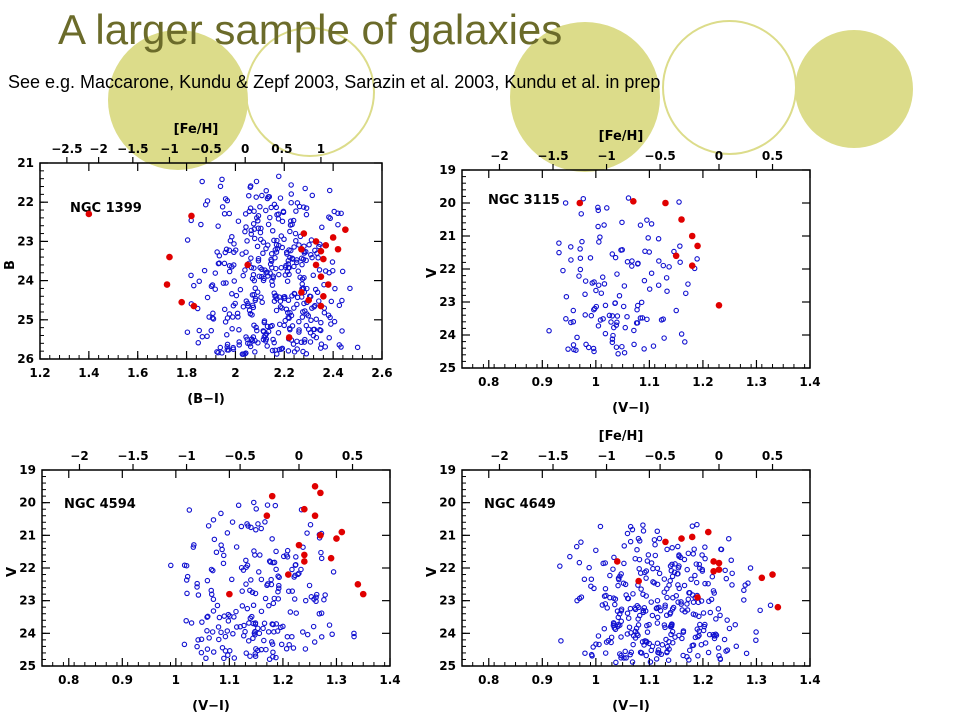 This screenshot has width=960, height=720. I want to click on y-tick-label: 21, so click(27, 535).